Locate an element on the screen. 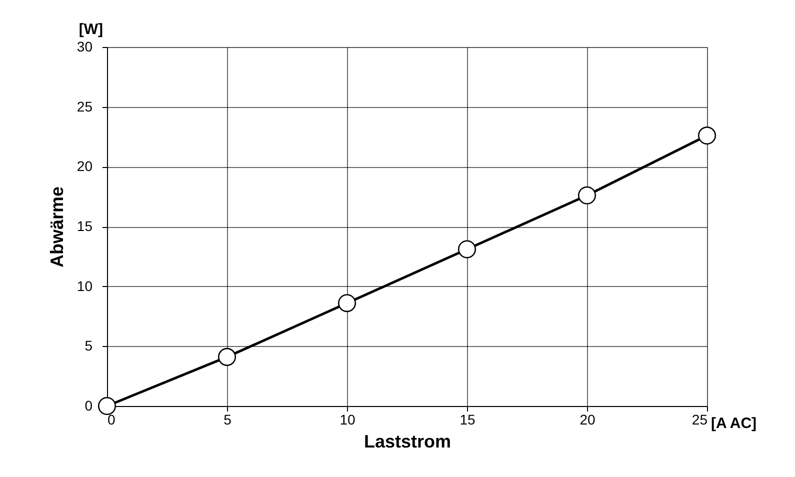  y-tick-label: 15 is located at coordinates (84, 226).